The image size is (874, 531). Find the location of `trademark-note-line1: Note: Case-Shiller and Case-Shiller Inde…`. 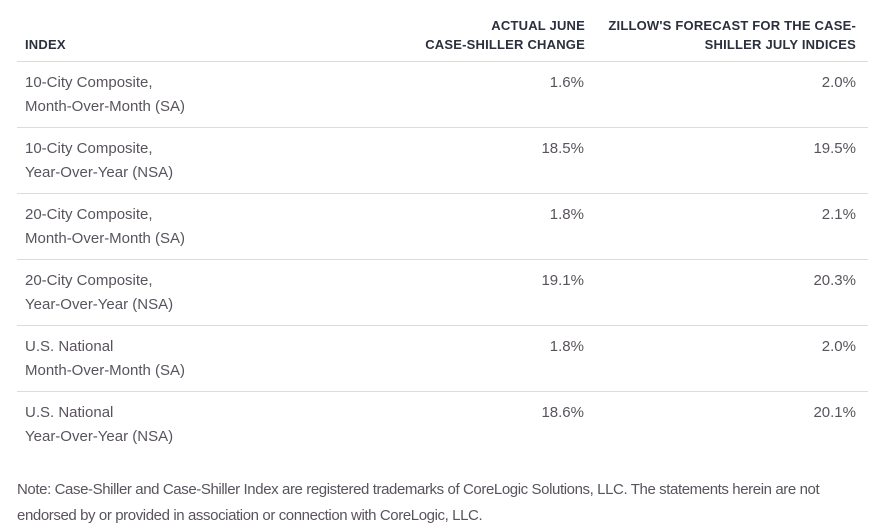

trademark-note-line1: Note: Case-Shiller and Case-Shiller Inde… is located at coordinates (418, 489).